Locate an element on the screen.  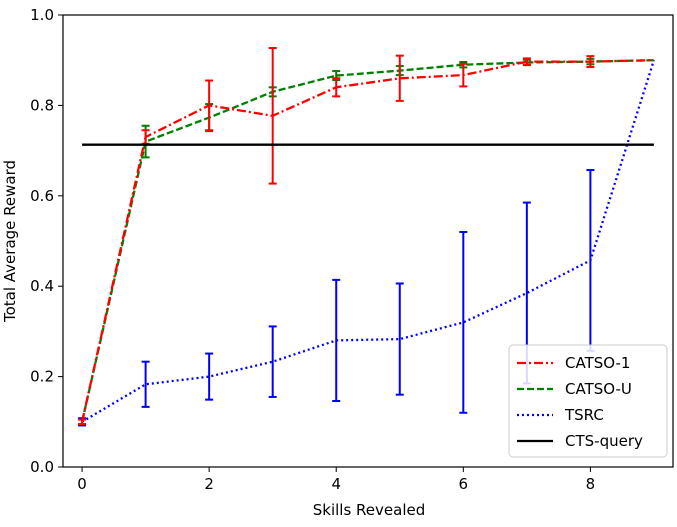
x-tick-label: 2 is located at coordinates (209, 484).